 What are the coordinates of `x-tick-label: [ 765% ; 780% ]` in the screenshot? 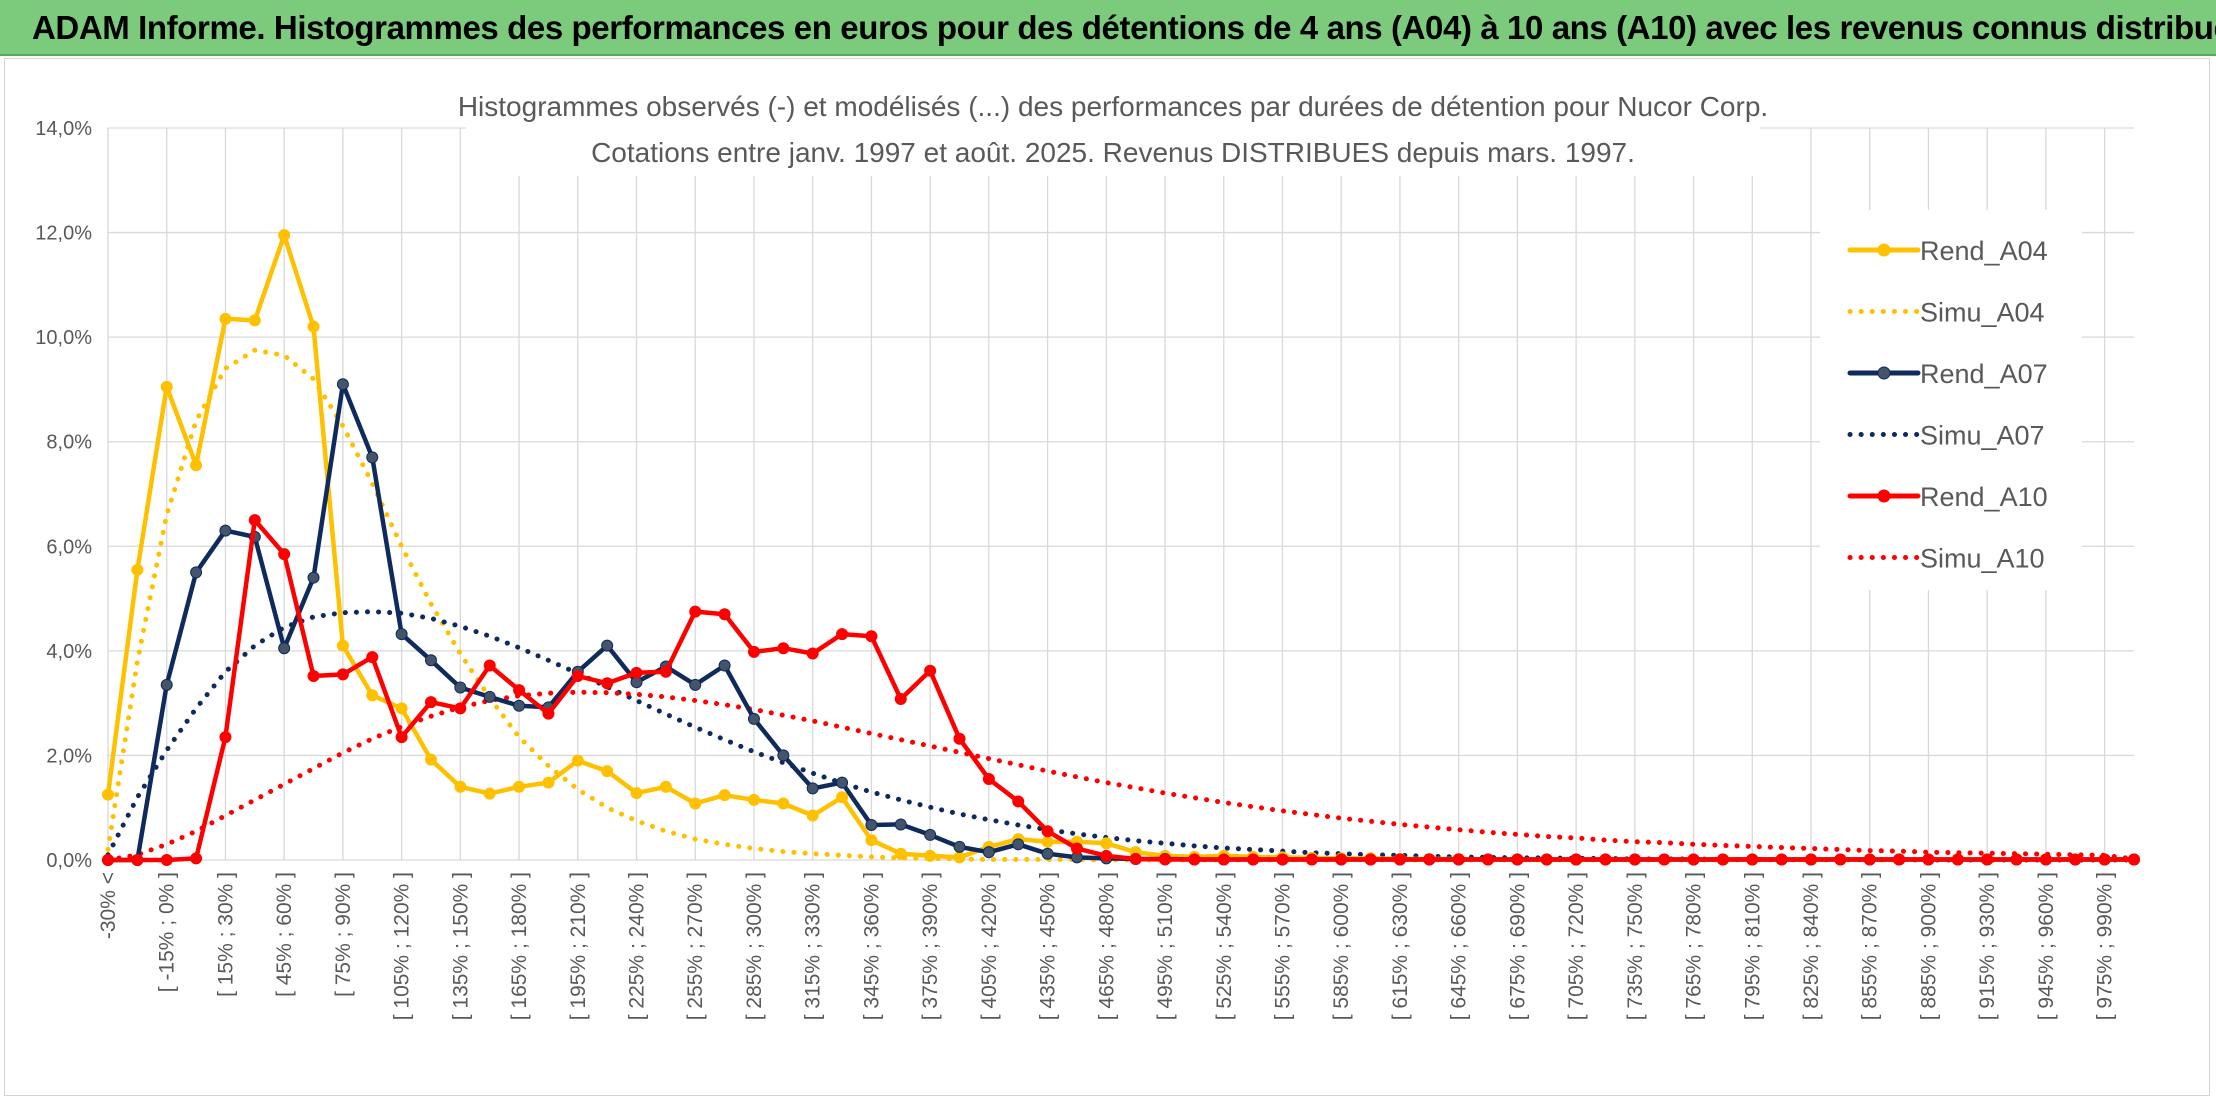 It's located at (1694, 946).